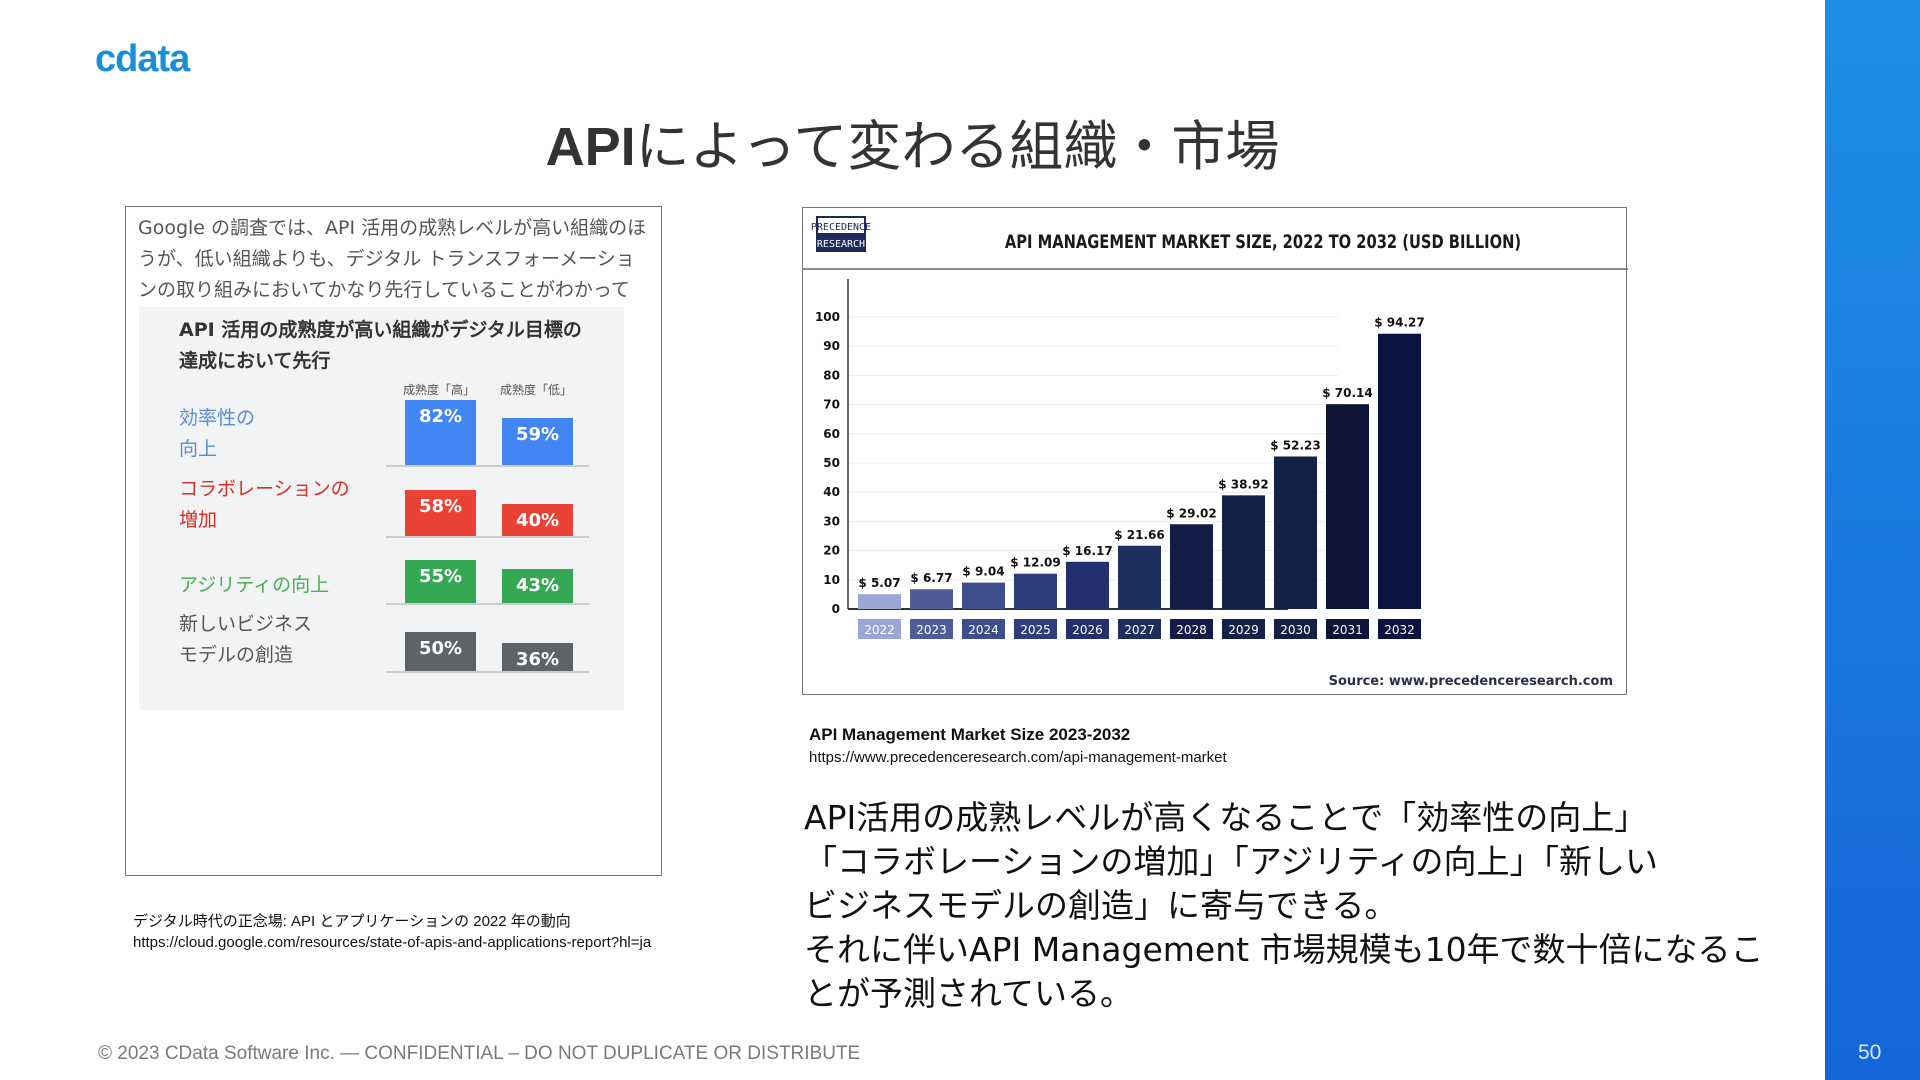  What do you see at coordinates (983, 595) in the screenshot?
I see `bar-2024` at bounding box center [983, 595].